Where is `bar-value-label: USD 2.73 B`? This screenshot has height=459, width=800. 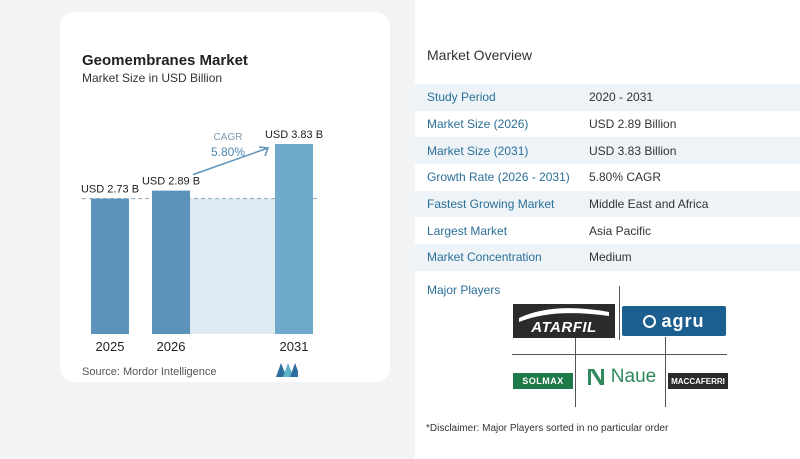 bar-value-label: USD 2.73 B is located at coordinates (110, 190).